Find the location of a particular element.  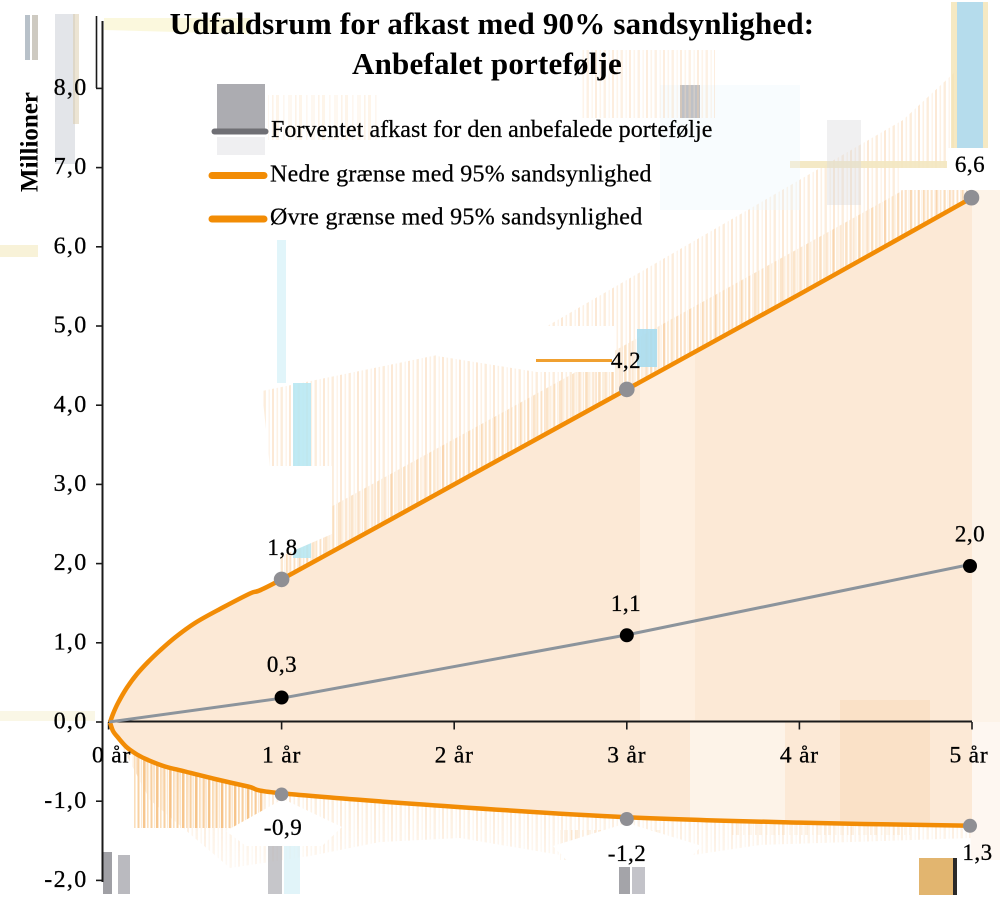

svg-text: 6,0 is located at coordinates (71, 246).